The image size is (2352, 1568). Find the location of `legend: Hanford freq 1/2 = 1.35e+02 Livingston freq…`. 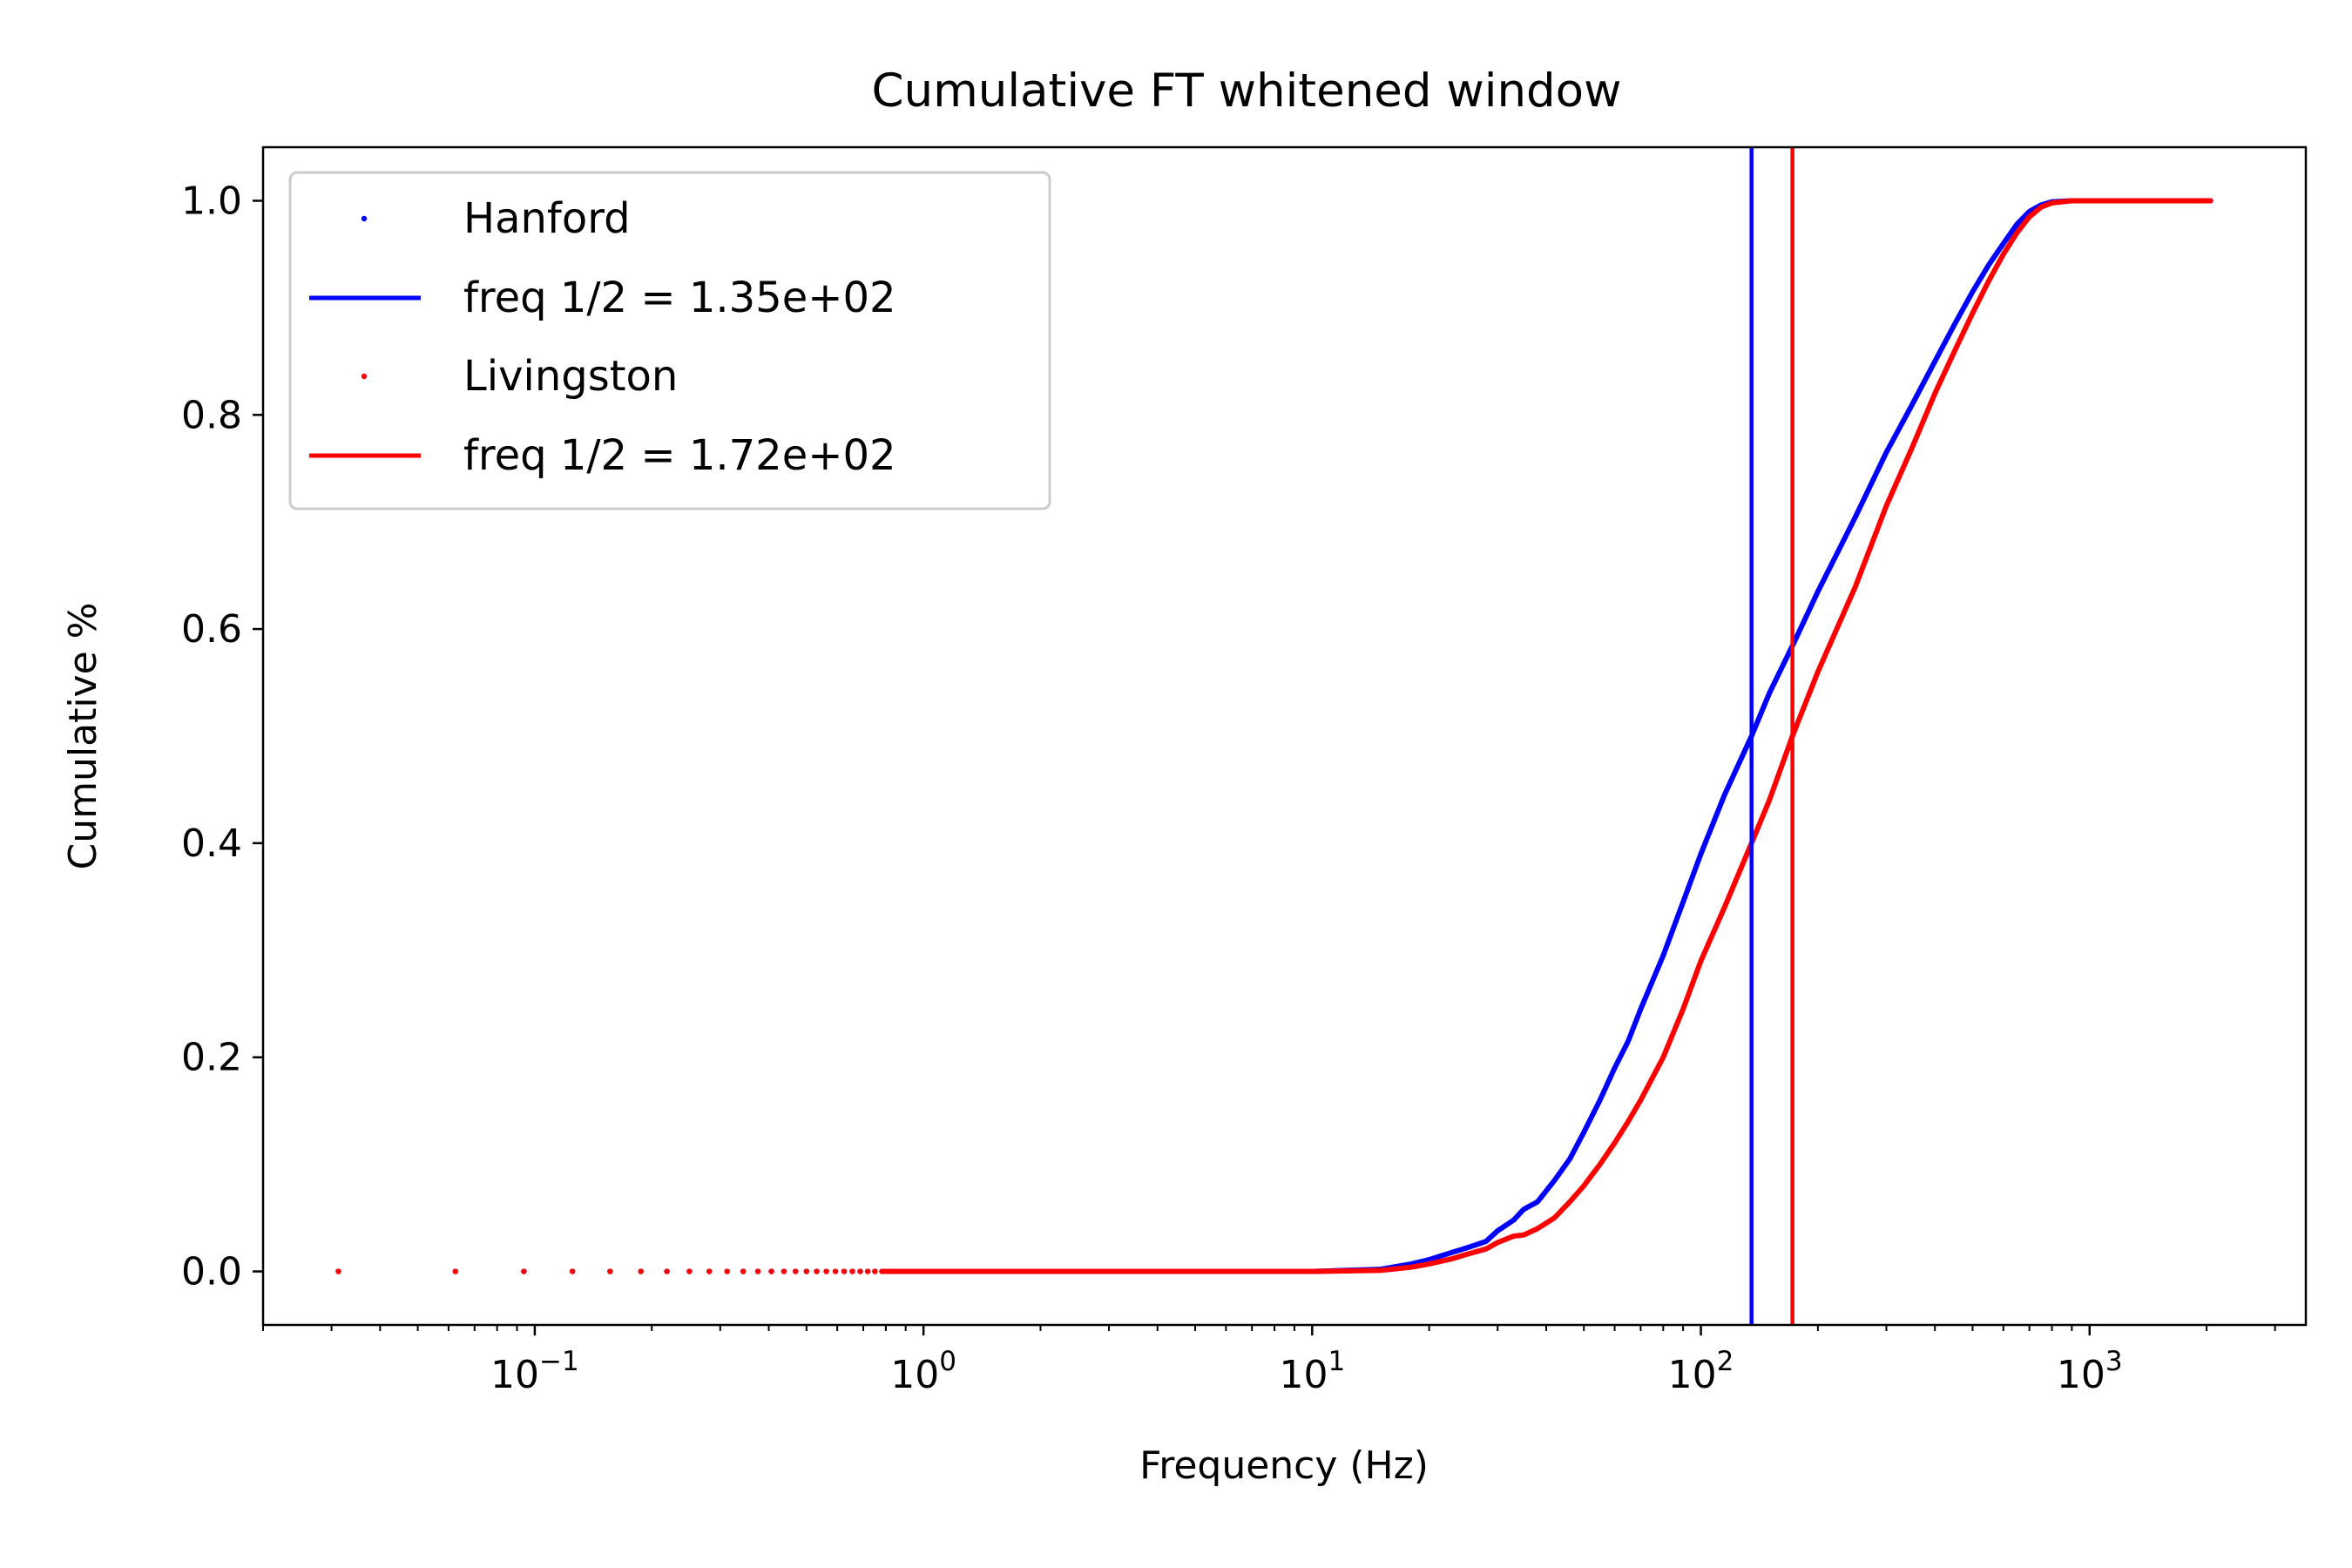

legend: Hanford freq 1/2 = 1.35e+02 Livingston freq… is located at coordinates (669, 340).